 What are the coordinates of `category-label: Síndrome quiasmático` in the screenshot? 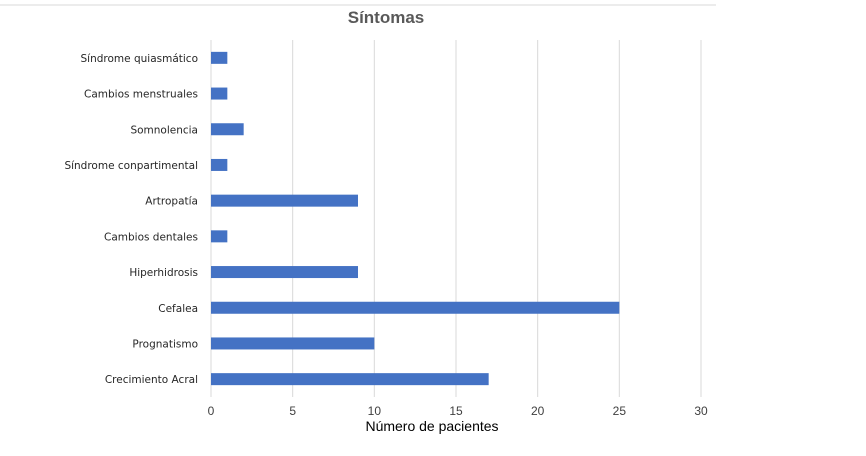 It's located at (139, 59).